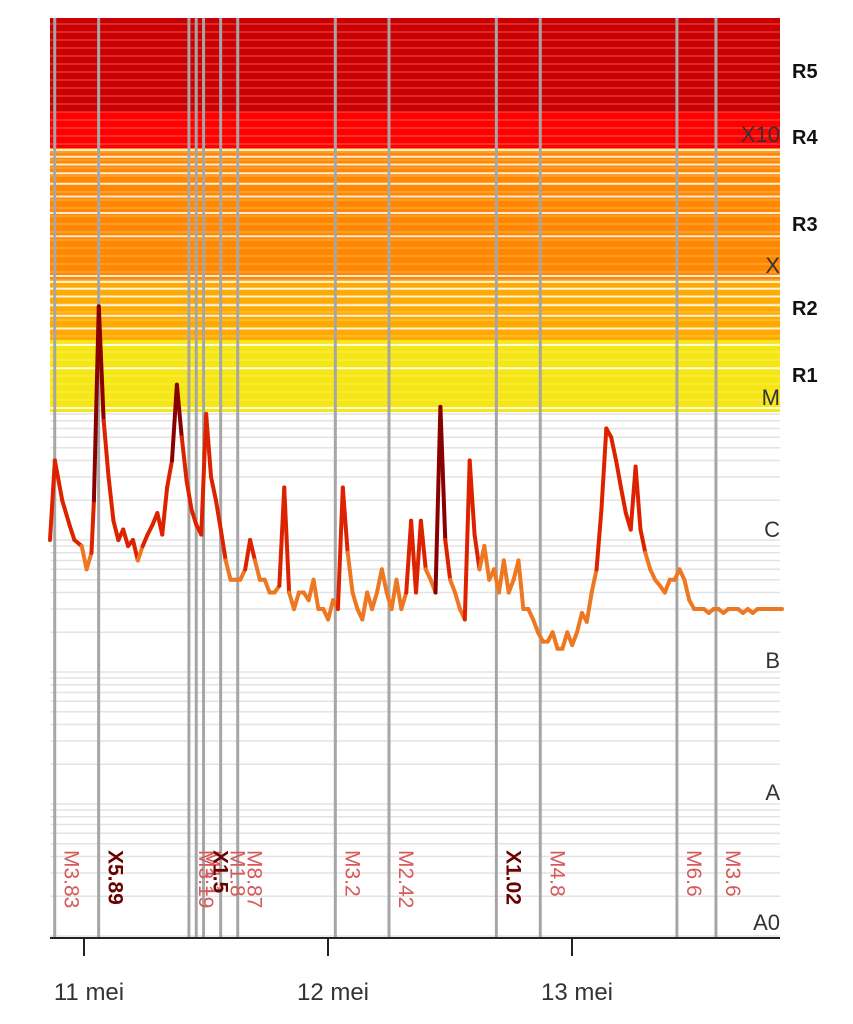 The image size is (853, 1024). I want to click on class-label-b: B, so click(772, 660).